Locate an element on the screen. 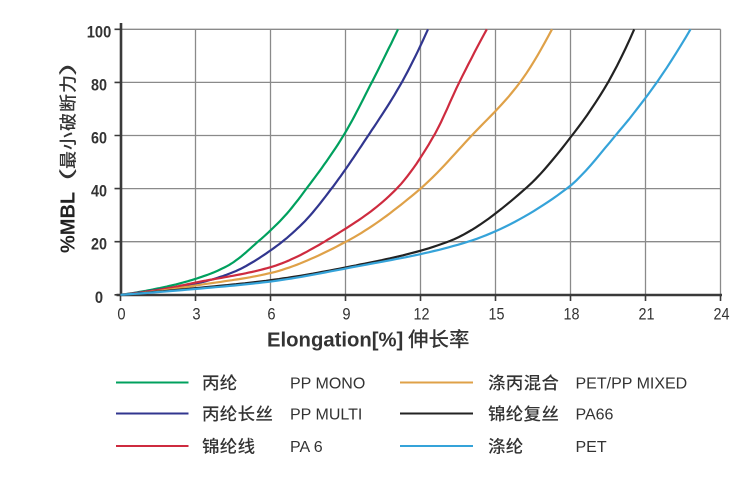 The height and width of the screenshot is (486, 752). svg-text: Elongation[%] is located at coordinates (335, 341).